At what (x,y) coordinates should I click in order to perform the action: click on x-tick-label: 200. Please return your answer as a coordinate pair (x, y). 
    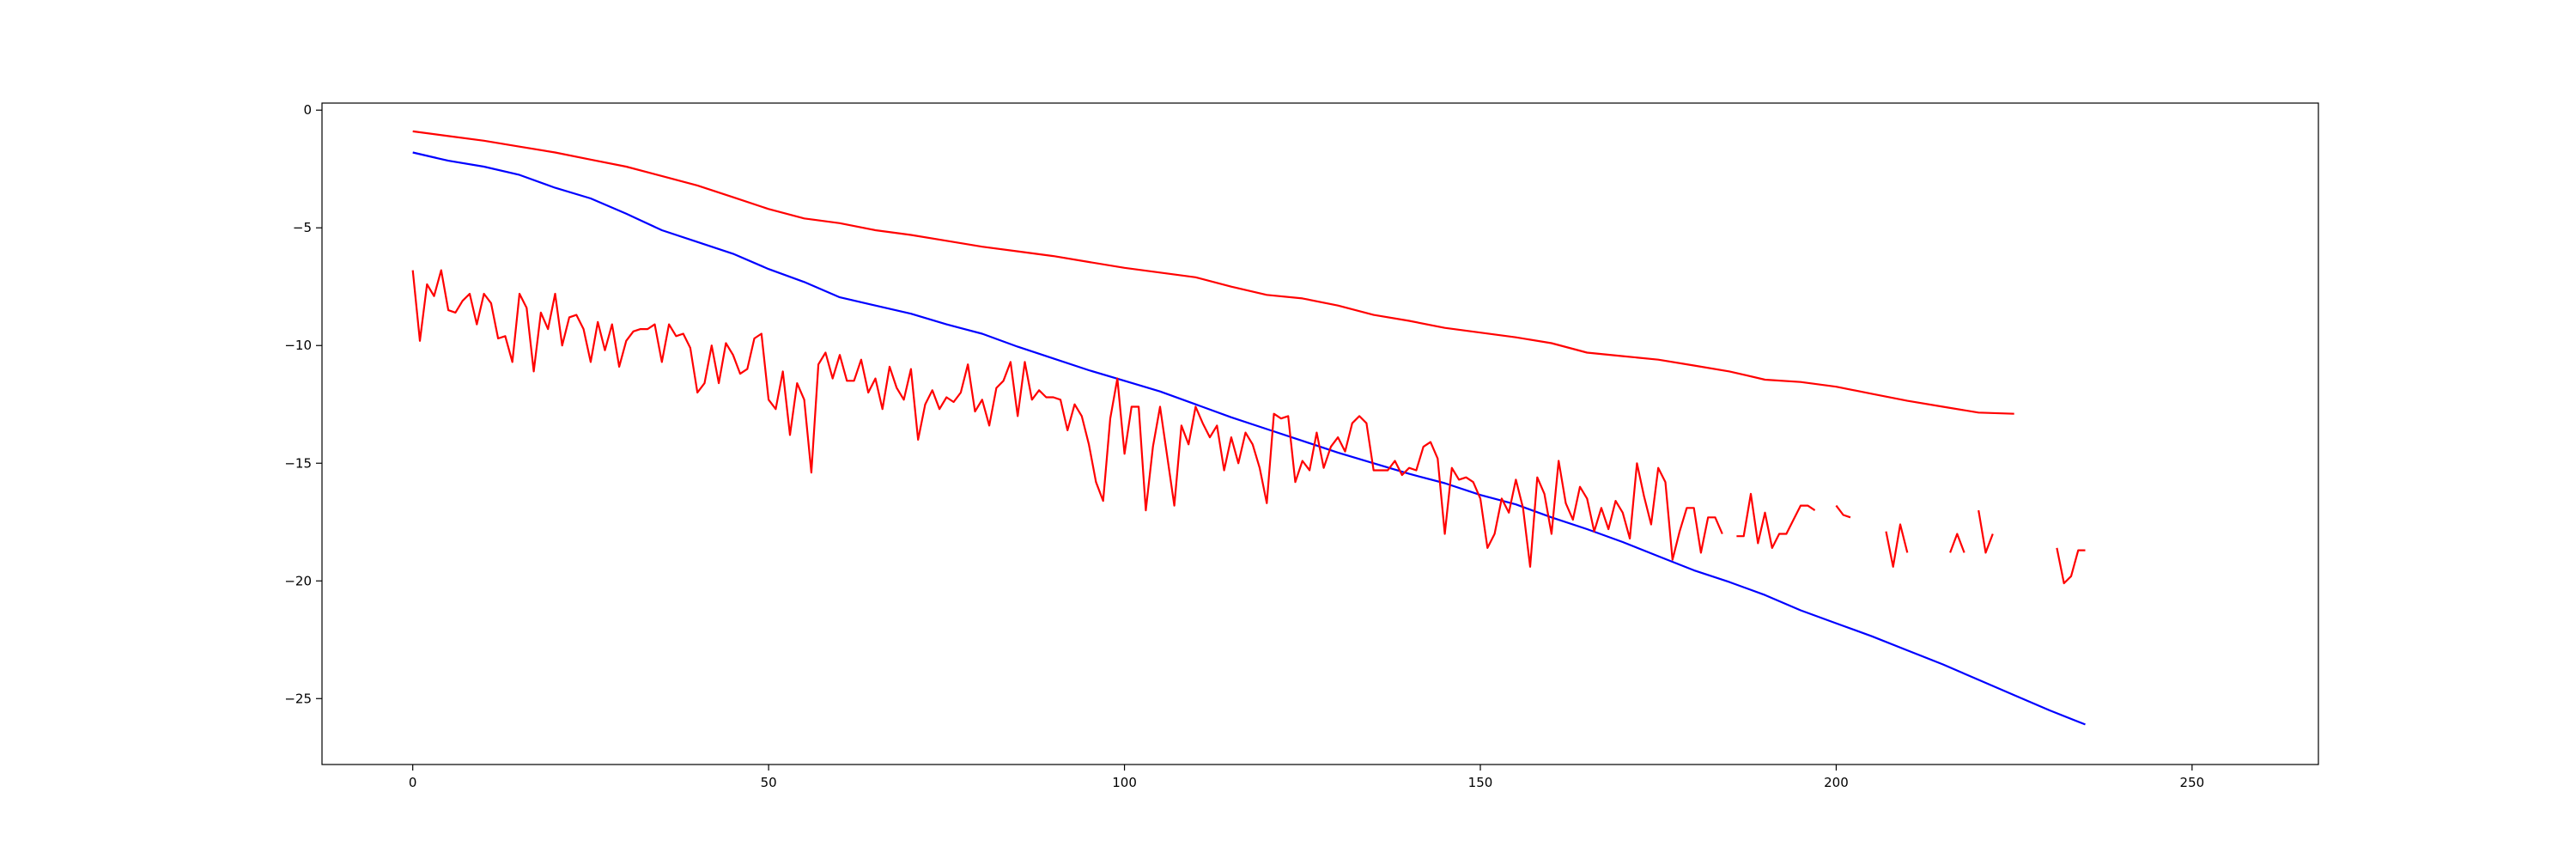
    Looking at the image, I should click on (1836, 783).